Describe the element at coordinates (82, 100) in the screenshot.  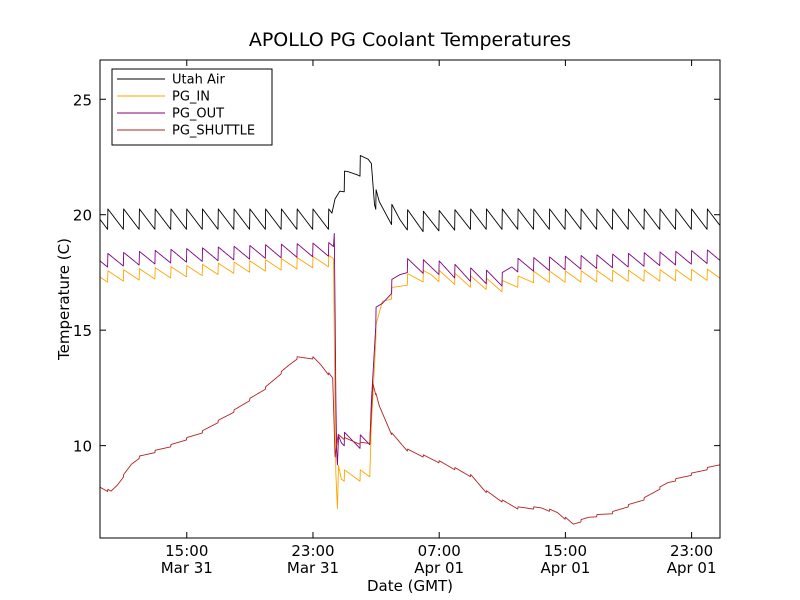
I see `y-tick-label: 25` at that location.